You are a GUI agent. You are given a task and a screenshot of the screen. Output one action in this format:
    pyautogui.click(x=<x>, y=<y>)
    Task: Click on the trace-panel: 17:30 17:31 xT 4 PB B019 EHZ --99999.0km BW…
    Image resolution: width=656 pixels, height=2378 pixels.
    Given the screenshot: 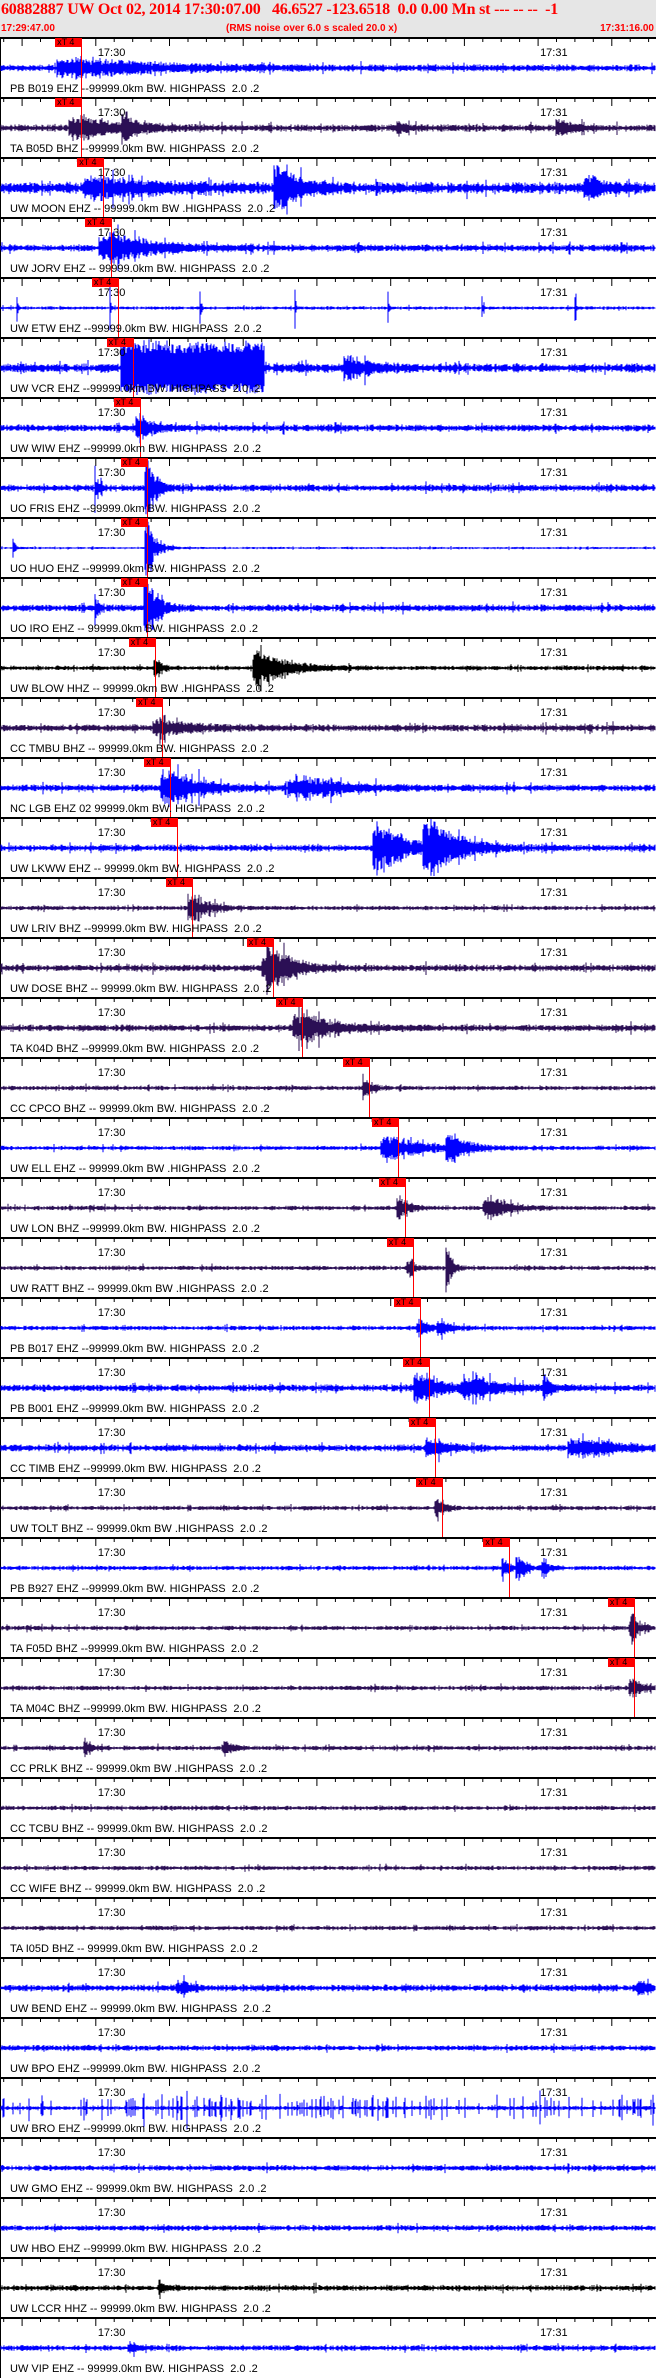 What is the action you would take?
    pyautogui.click(x=328, y=67)
    